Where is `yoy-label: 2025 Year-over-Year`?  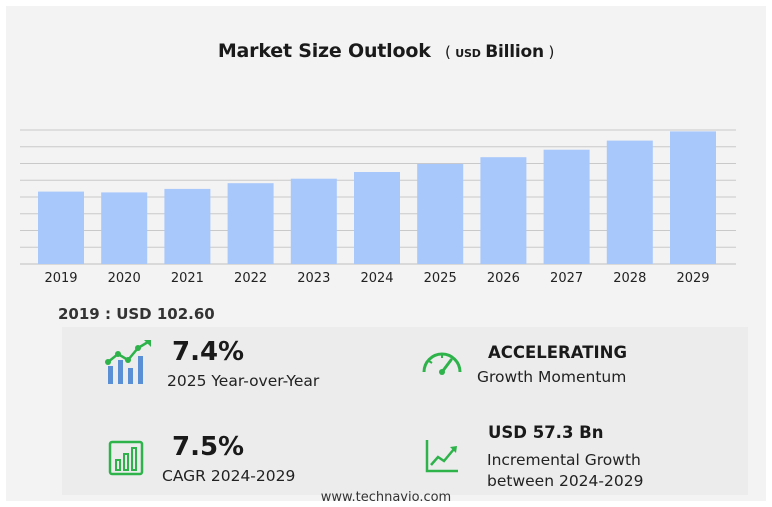
yoy-label: 2025 Year-over-Year is located at coordinates (243, 381).